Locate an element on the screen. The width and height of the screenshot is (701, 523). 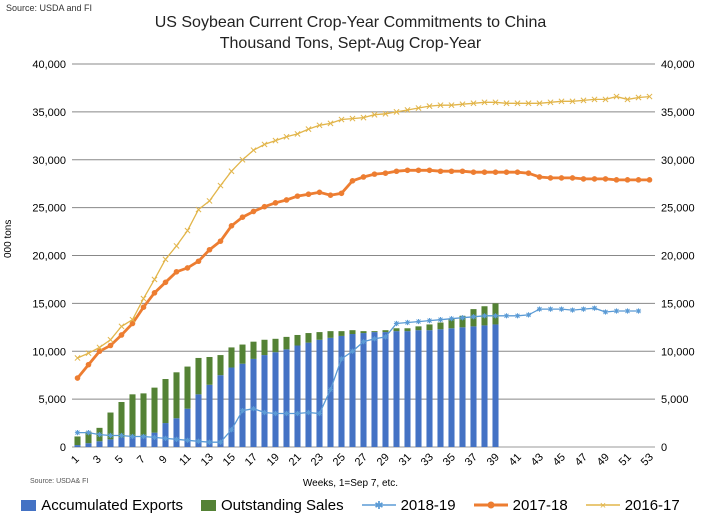
legend-swatch-green is located at coordinates (208, 505).